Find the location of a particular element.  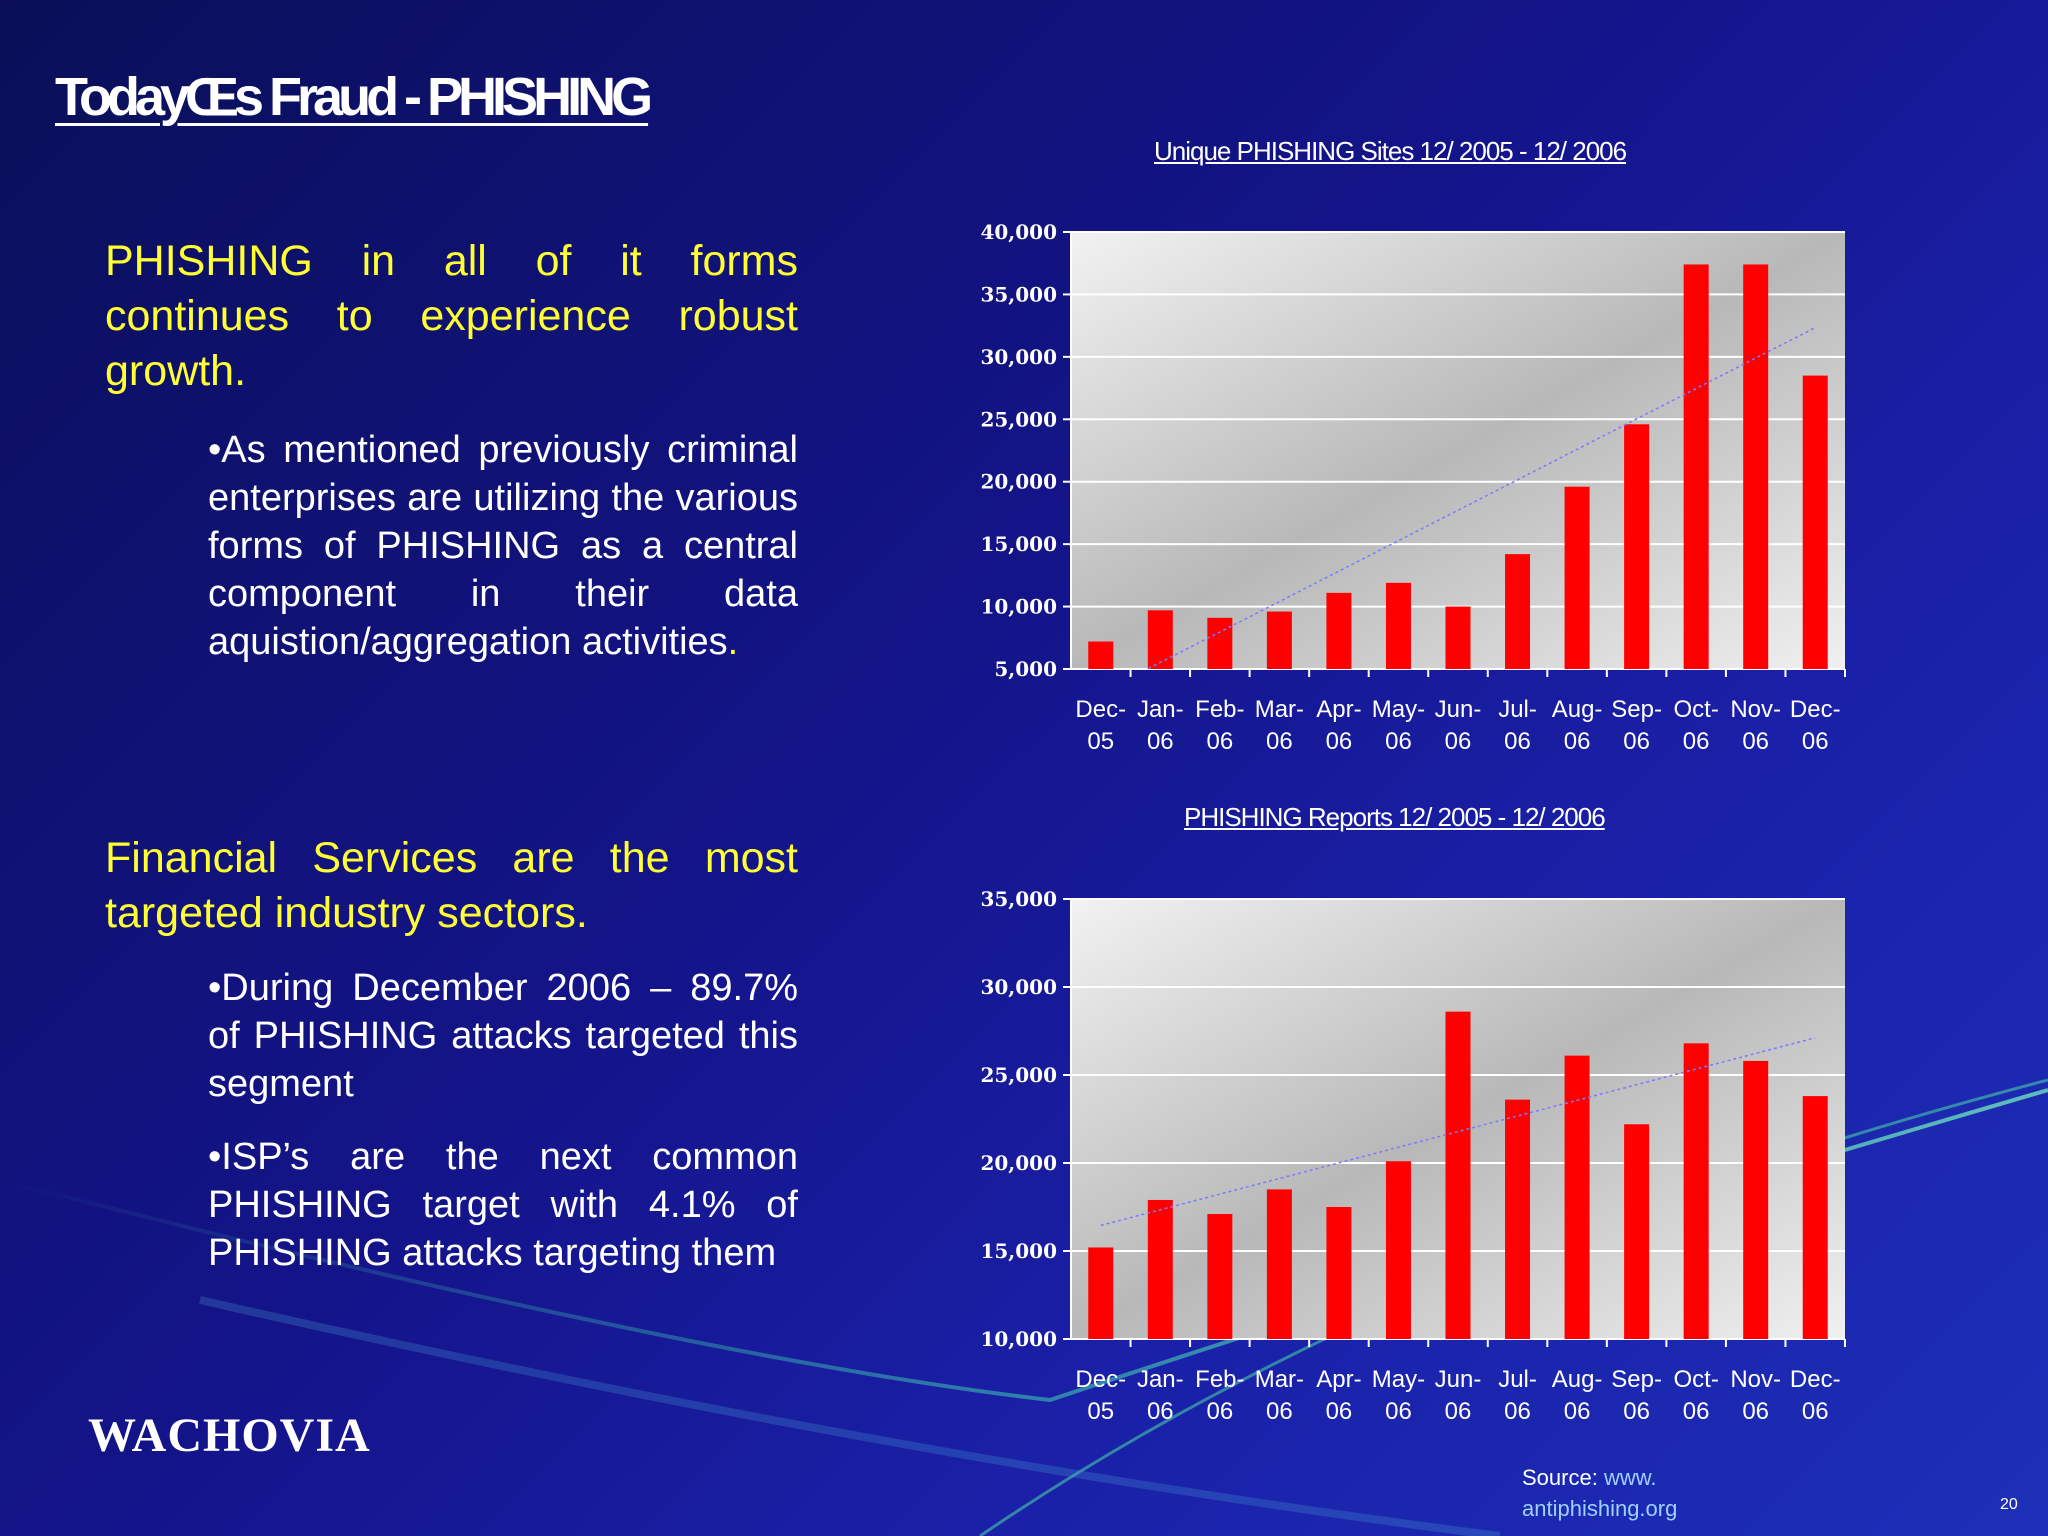

trendline is located at coordinates (1482, 498).